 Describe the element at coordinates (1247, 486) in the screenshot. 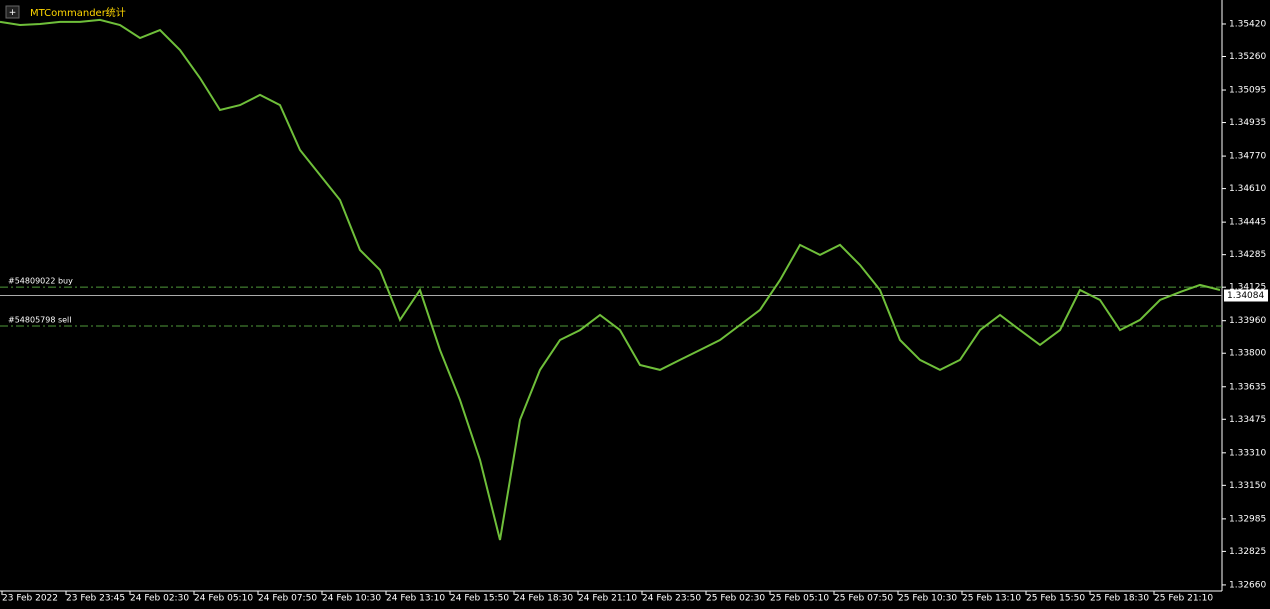

I see `y-tick-label: 1.33150` at that location.